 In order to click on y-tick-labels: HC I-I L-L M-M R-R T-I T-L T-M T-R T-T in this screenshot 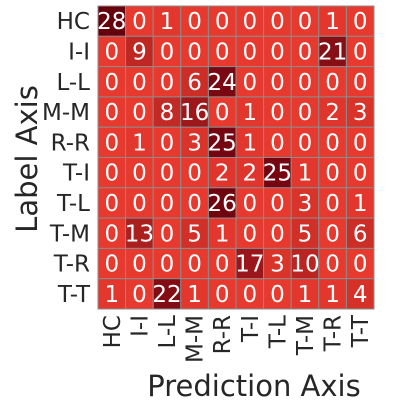, I will do `click(66, 158)`.